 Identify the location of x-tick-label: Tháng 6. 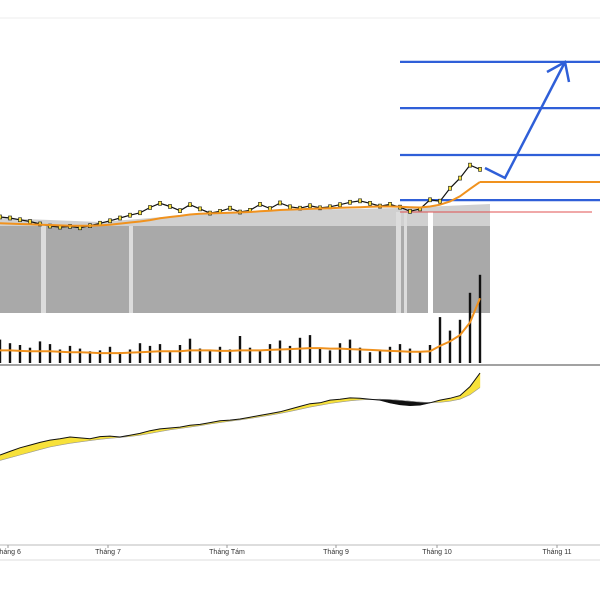
(10, 552).